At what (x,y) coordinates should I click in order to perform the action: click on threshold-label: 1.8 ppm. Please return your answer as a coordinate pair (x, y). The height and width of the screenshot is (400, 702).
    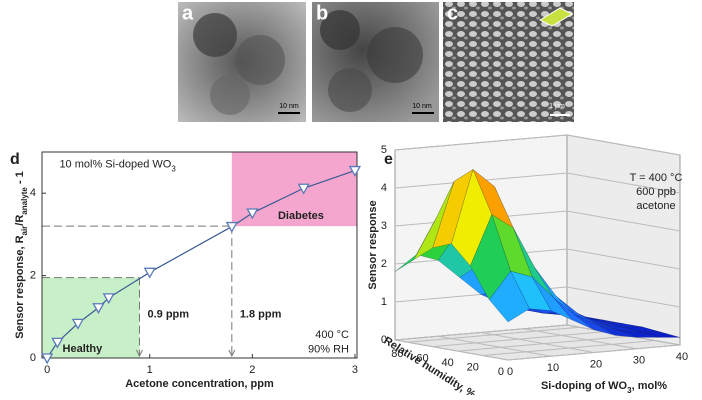
    Looking at the image, I should click on (261, 315).